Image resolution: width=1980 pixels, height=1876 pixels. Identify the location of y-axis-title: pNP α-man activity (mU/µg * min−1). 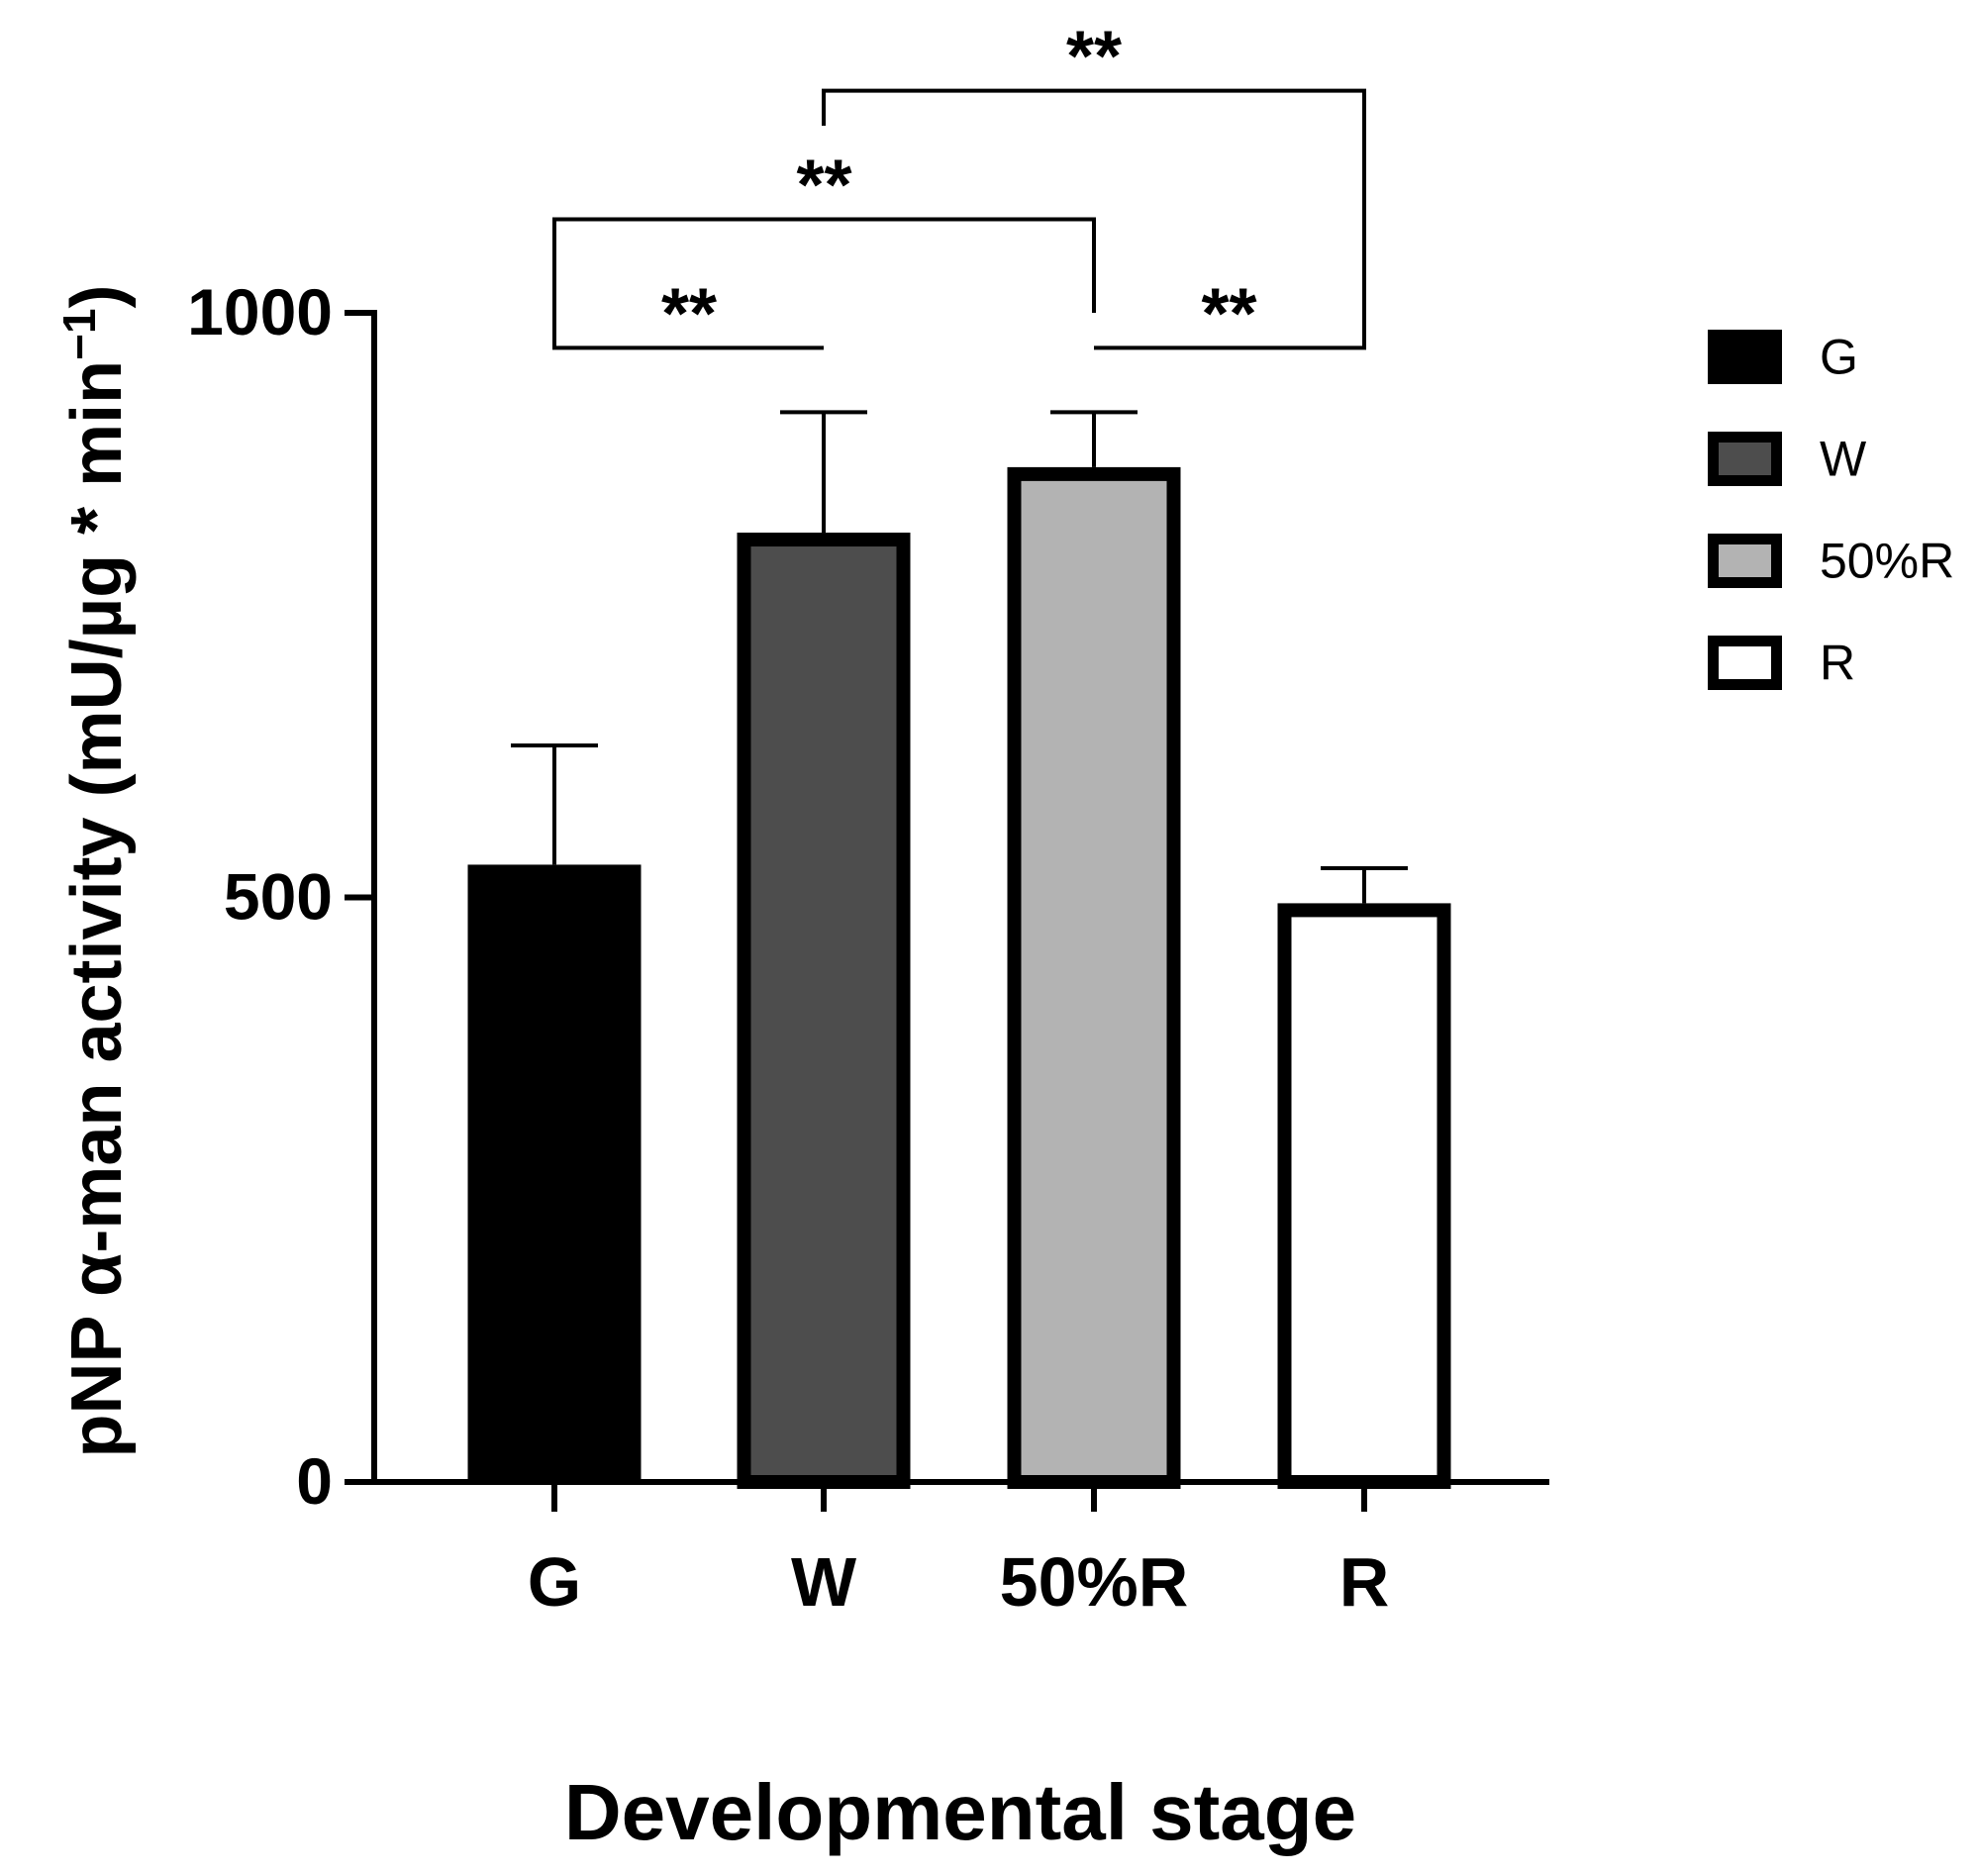
(95, 870).